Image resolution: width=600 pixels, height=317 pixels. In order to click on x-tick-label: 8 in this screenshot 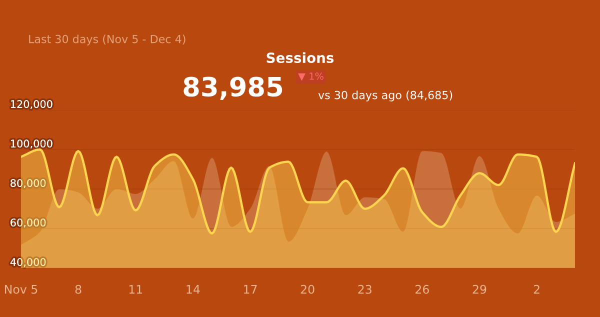, I will do `click(78, 289)`.